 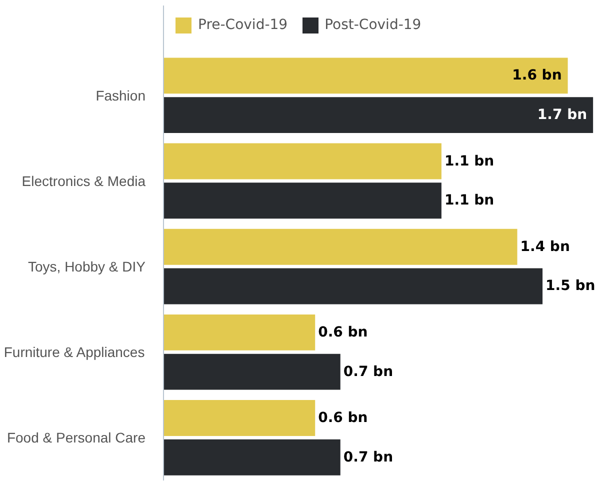 What do you see at coordinates (121, 95) in the screenshot?
I see `y-tick-label: Fashion` at bounding box center [121, 95].